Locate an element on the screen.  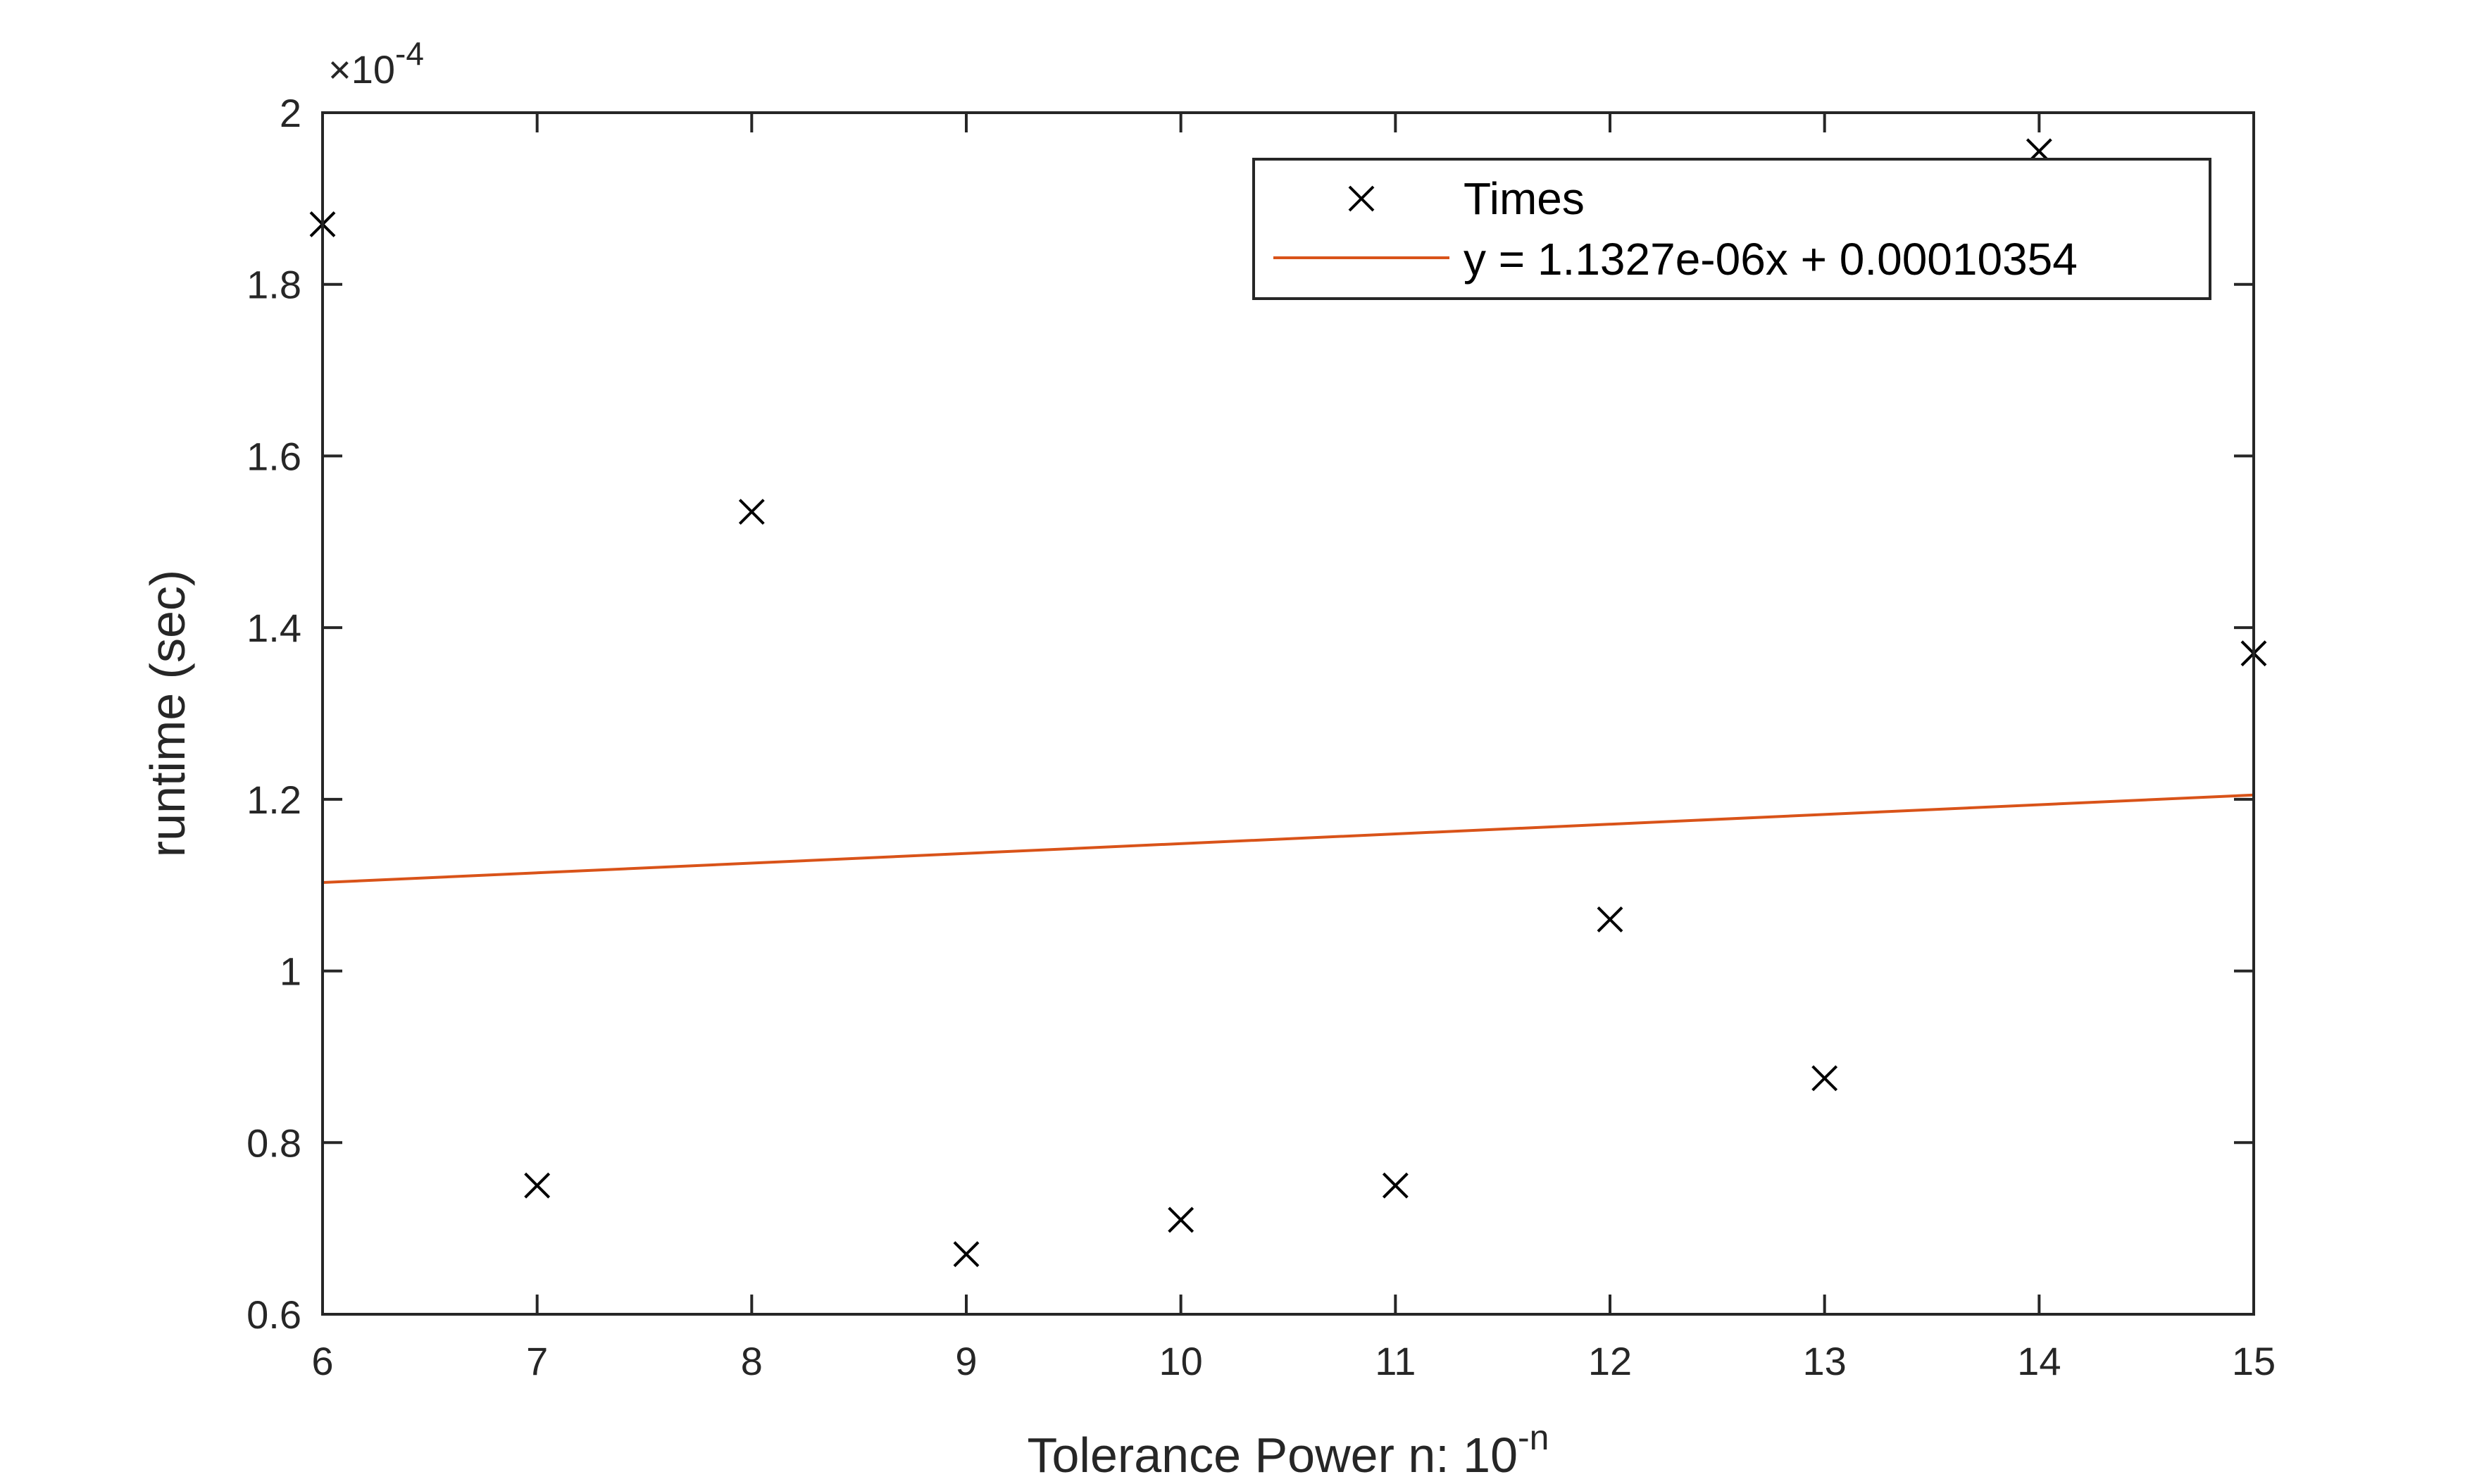
x-tick-label: 14 is located at coordinates (2039, 1361).